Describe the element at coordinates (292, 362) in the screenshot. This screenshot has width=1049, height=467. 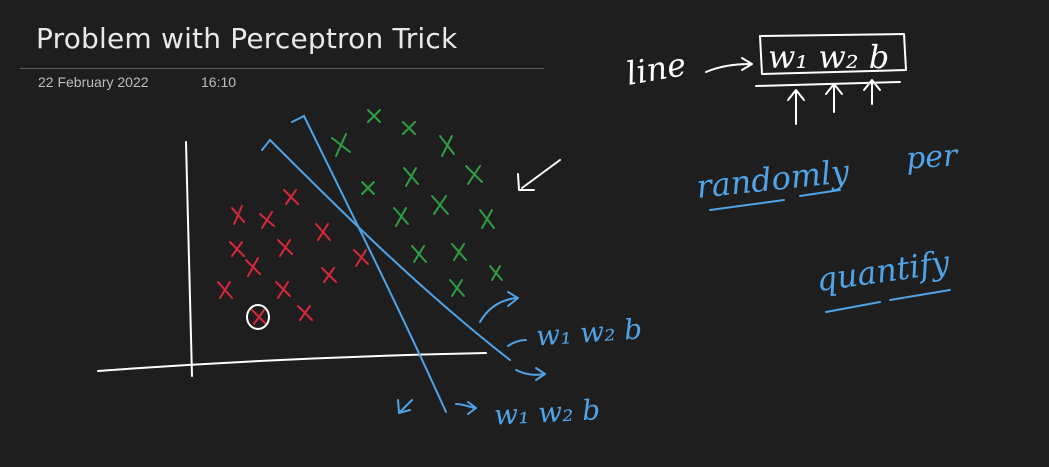
I see `x-axis` at that location.